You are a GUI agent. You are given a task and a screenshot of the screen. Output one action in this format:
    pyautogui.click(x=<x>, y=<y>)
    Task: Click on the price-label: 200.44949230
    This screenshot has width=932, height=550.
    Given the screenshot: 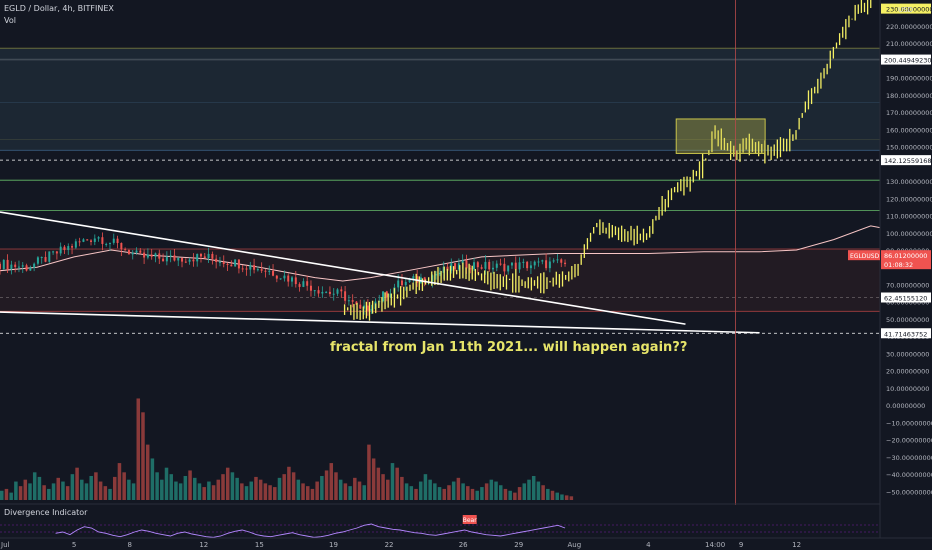 What is the action you would take?
    pyautogui.click(x=908, y=61)
    